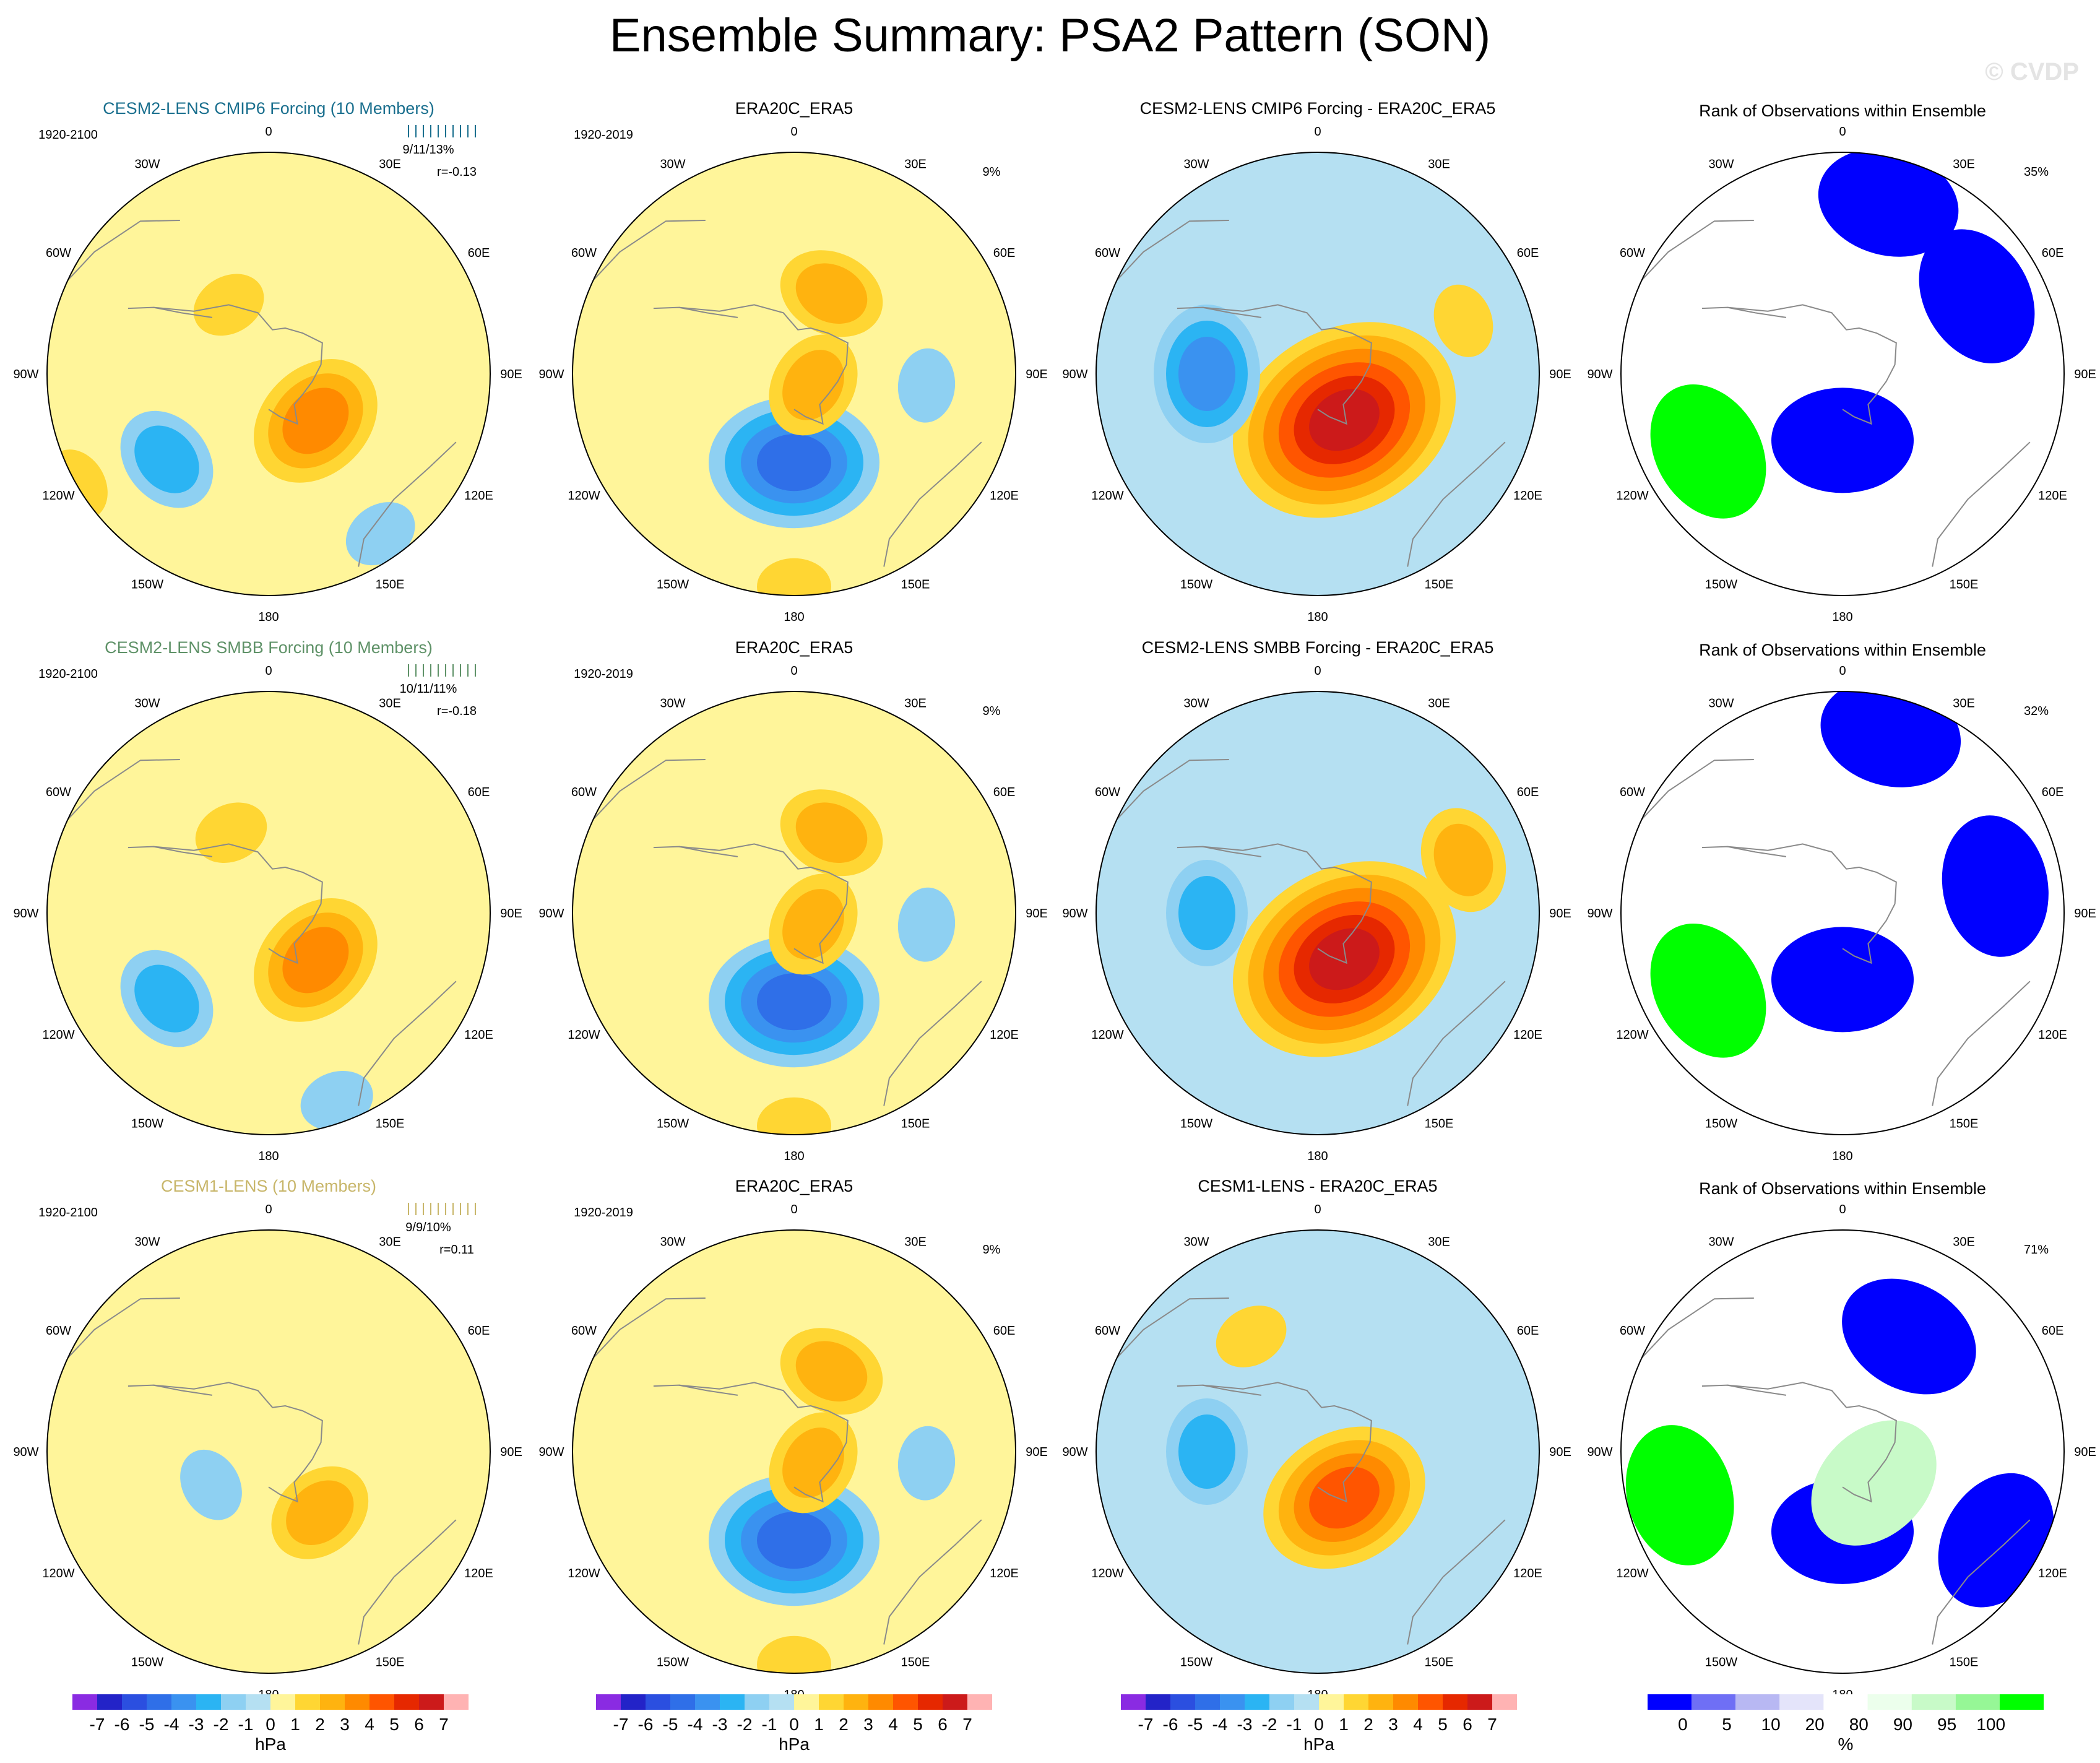  What do you see at coordinates (720, 1724) in the screenshot?
I see `colorbar-tick: -3` at bounding box center [720, 1724].